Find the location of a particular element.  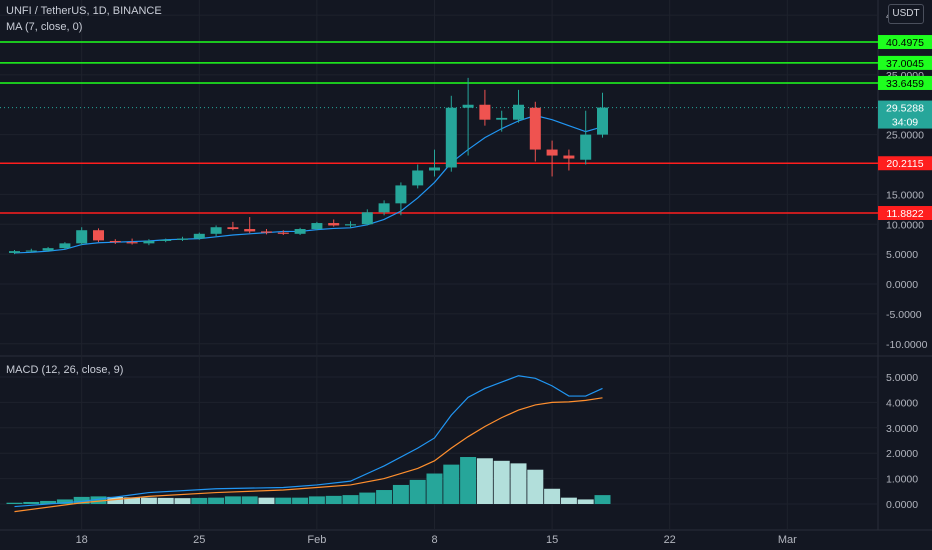

macd-tick-label: 5.0000 is located at coordinates (902, 378).